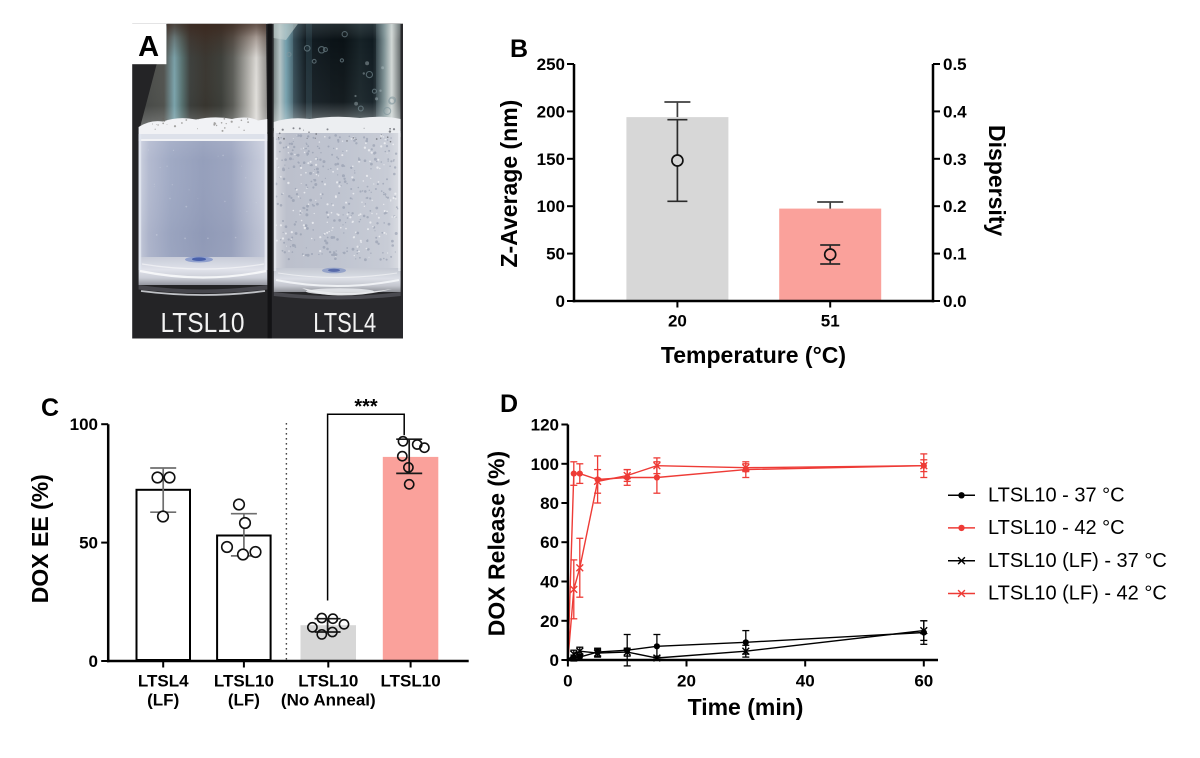  Describe the element at coordinates (1056, 528) in the screenshot. I see `svg-text: LTSL10 - 42 °C` at that location.